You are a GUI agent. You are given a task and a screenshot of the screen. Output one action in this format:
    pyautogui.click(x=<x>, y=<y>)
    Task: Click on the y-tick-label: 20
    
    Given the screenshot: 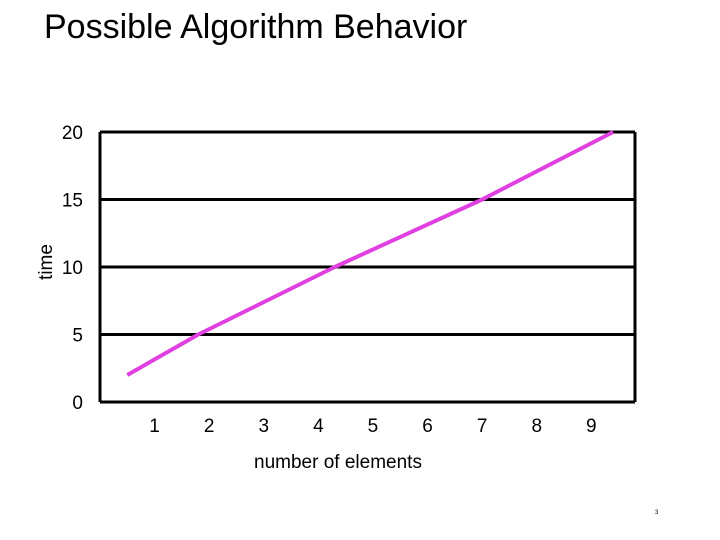 What is the action you would take?
    pyautogui.click(x=72, y=133)
    